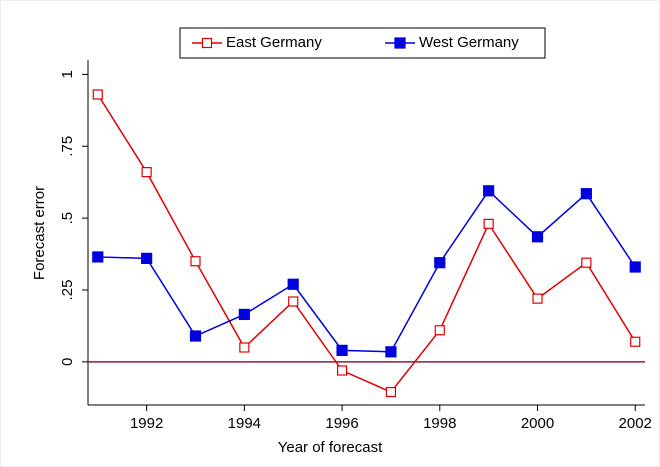 This screenshot has width=660, height=467. I want to click on legend-label: West Germany, so click(469, 42).